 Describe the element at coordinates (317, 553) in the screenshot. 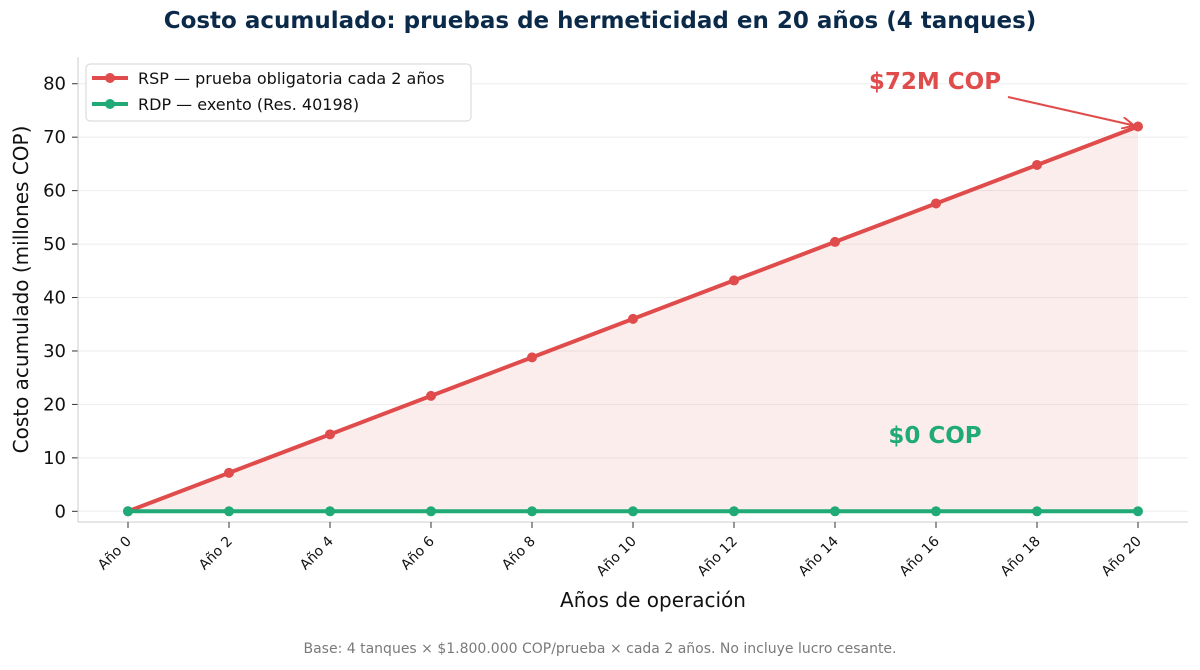

I see `x-tick-label: Año 4` at that location.